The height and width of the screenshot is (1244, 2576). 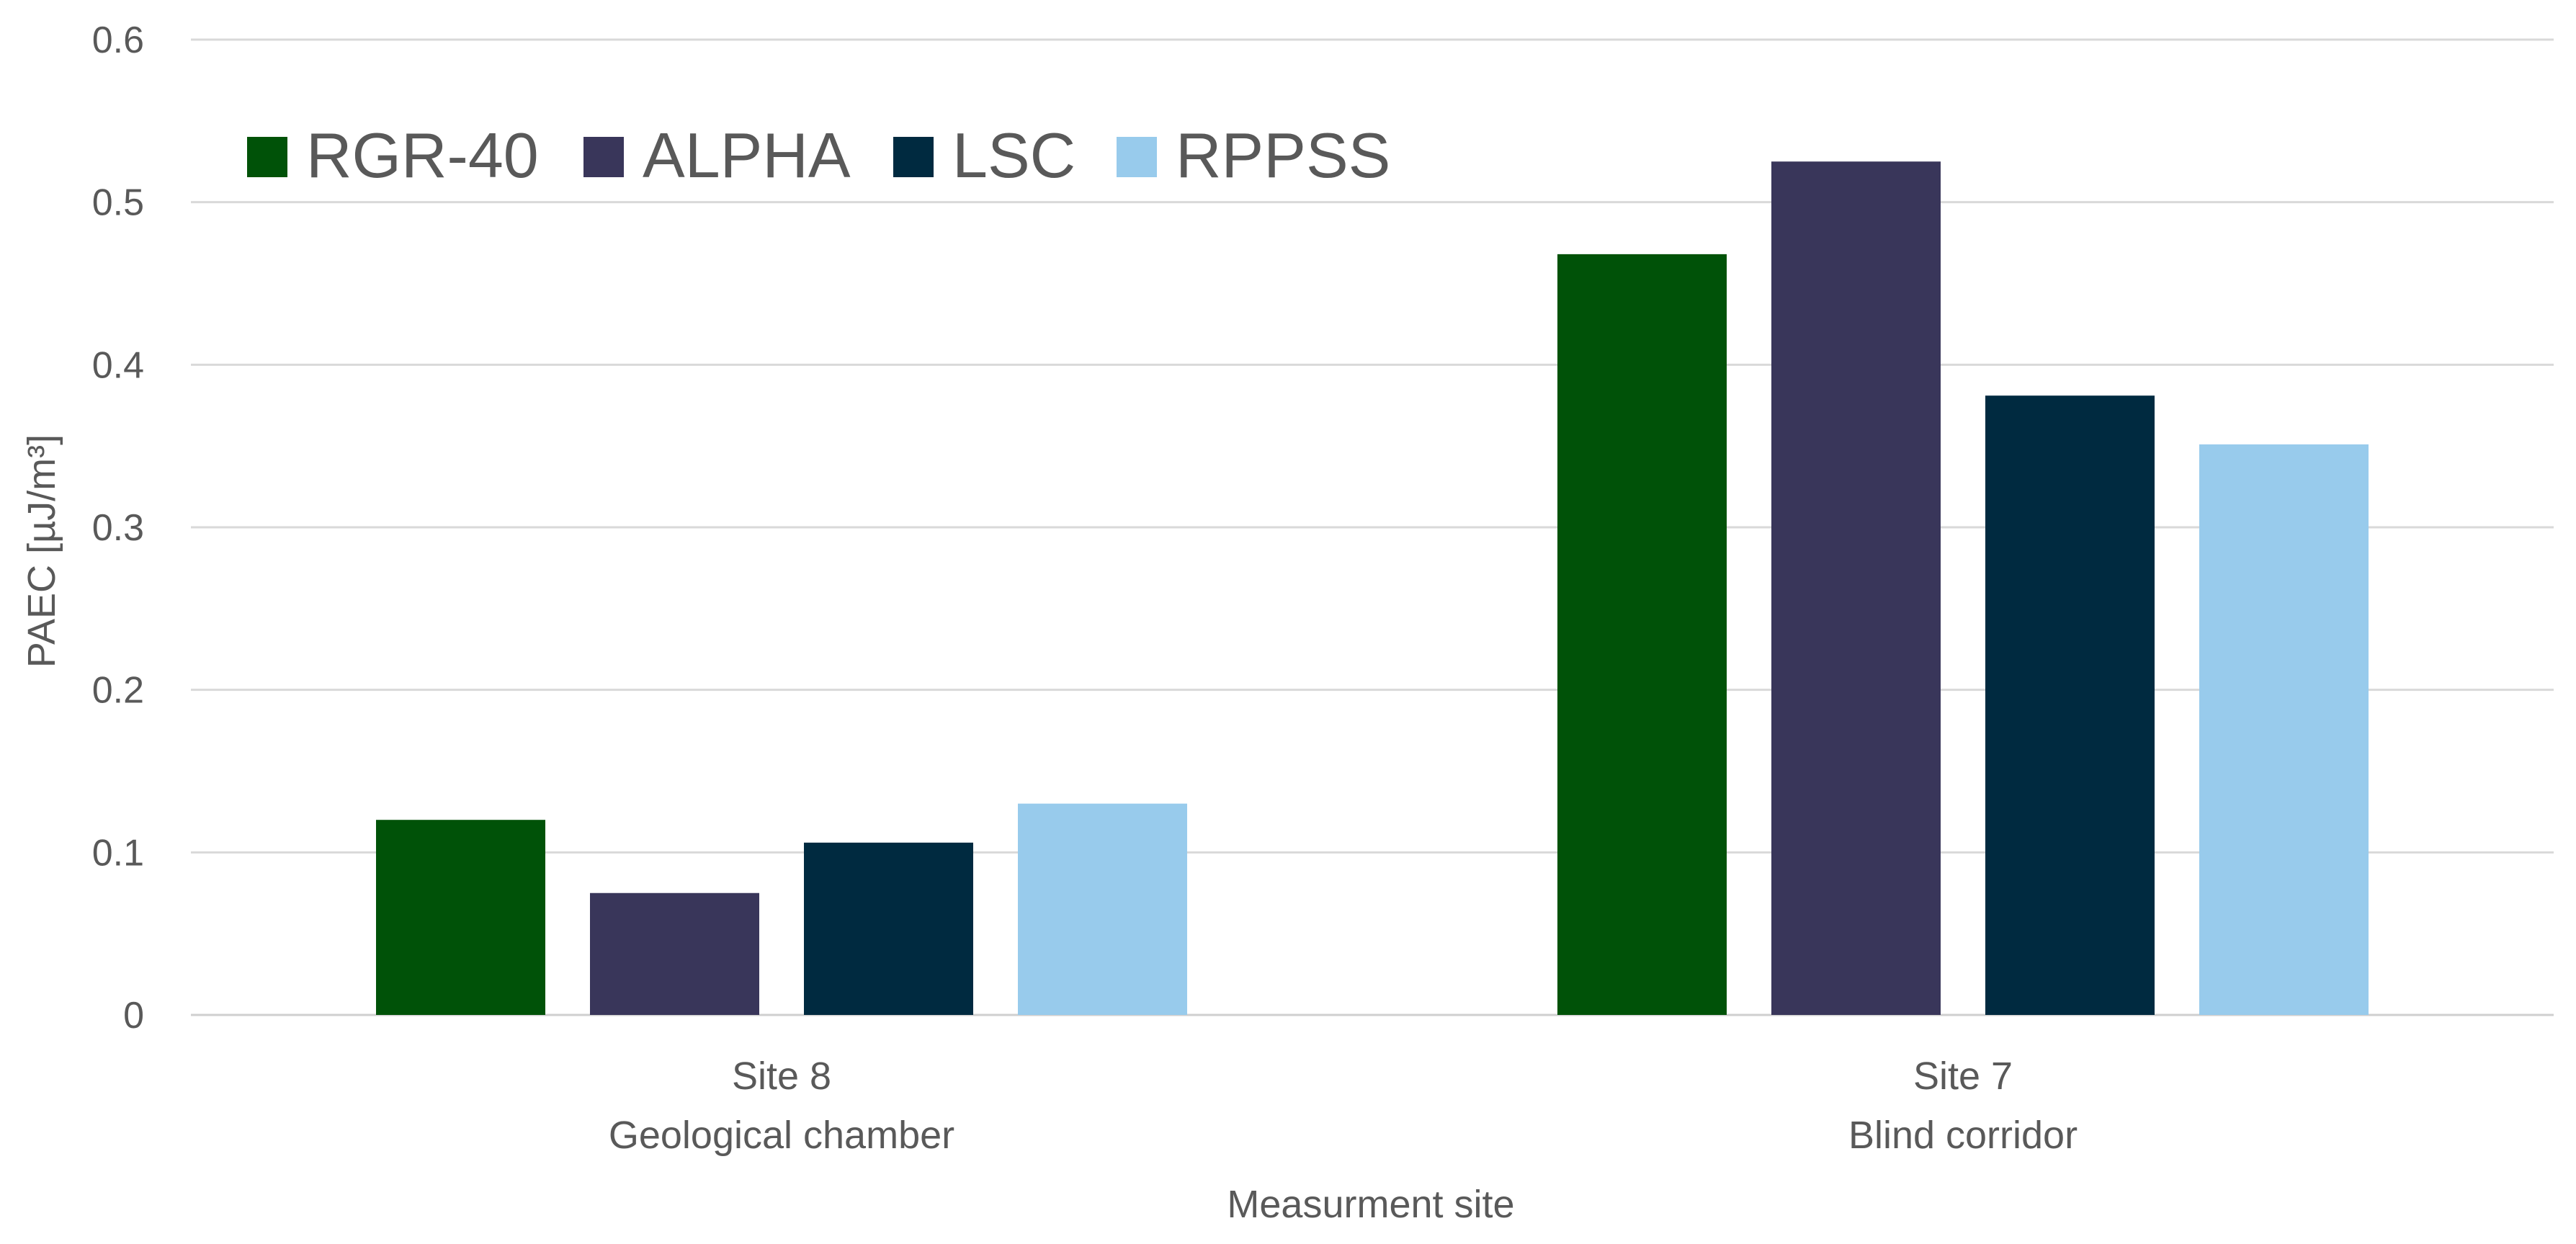 I want to click on legend: RGR-40 ALPHA LSC RPPSS, so click(x=818, y=155).